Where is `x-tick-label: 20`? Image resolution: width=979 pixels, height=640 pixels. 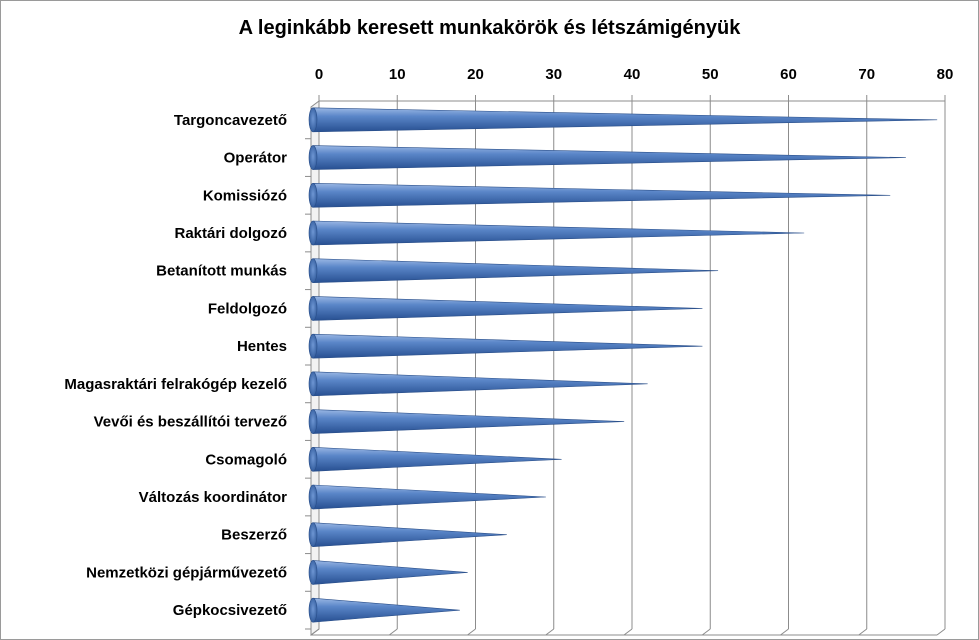
x-tick-label: 20 is located at coordinates (475, 74).